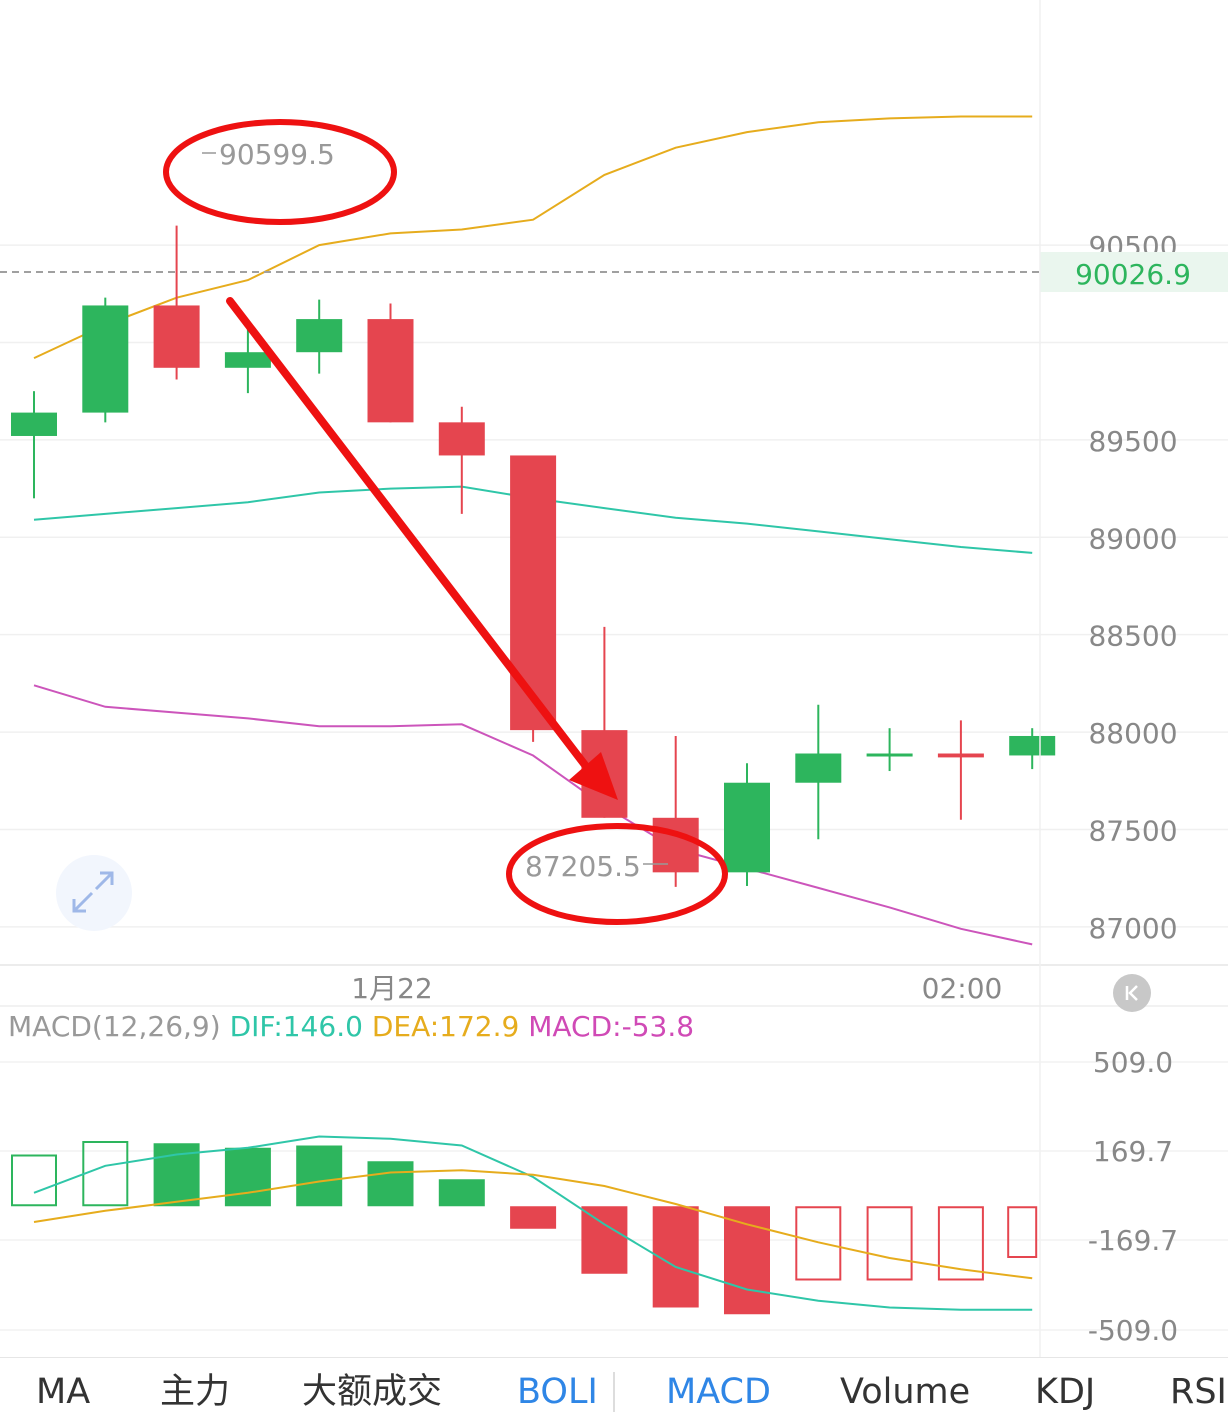  Describe the element at coordinates (905, 1392) in the screenshot. I see `tab-volume: Volume` at that location.